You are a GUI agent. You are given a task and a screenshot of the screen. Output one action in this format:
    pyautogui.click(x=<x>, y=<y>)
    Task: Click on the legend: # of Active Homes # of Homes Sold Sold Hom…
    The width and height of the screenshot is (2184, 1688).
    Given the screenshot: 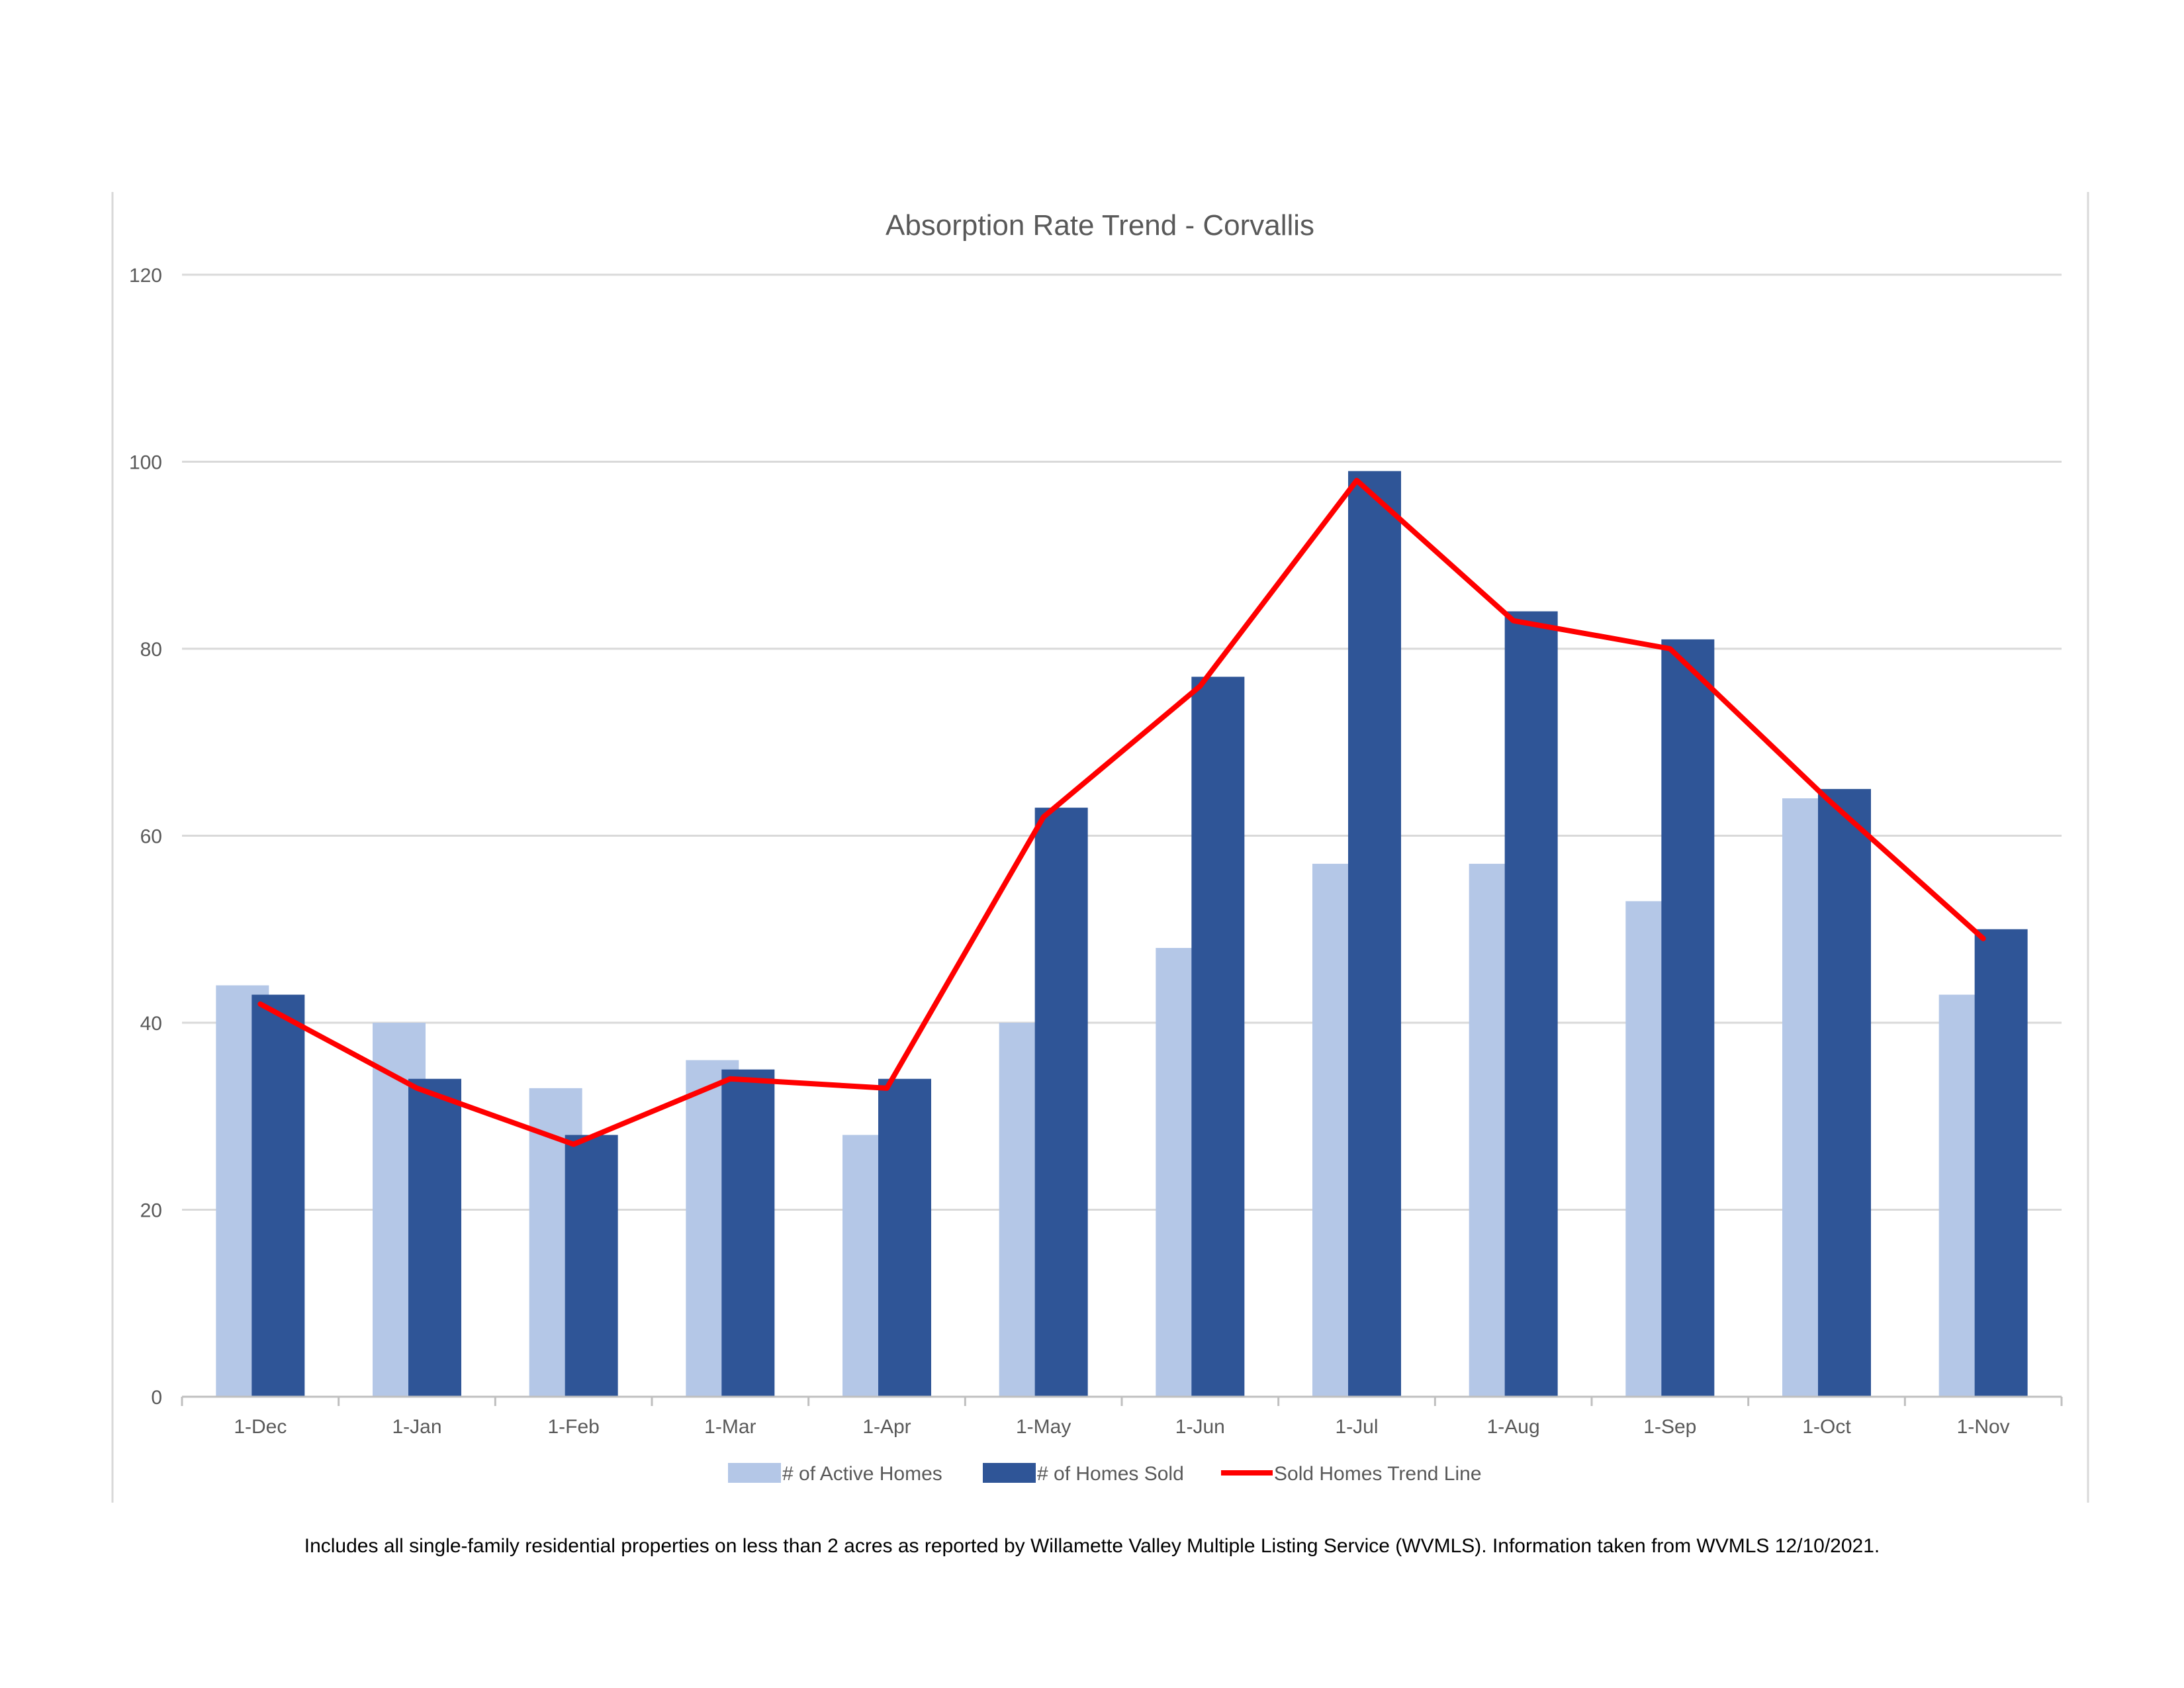 What is the action you would take?
    pyautogui.click(x=1105, y=1474)
    